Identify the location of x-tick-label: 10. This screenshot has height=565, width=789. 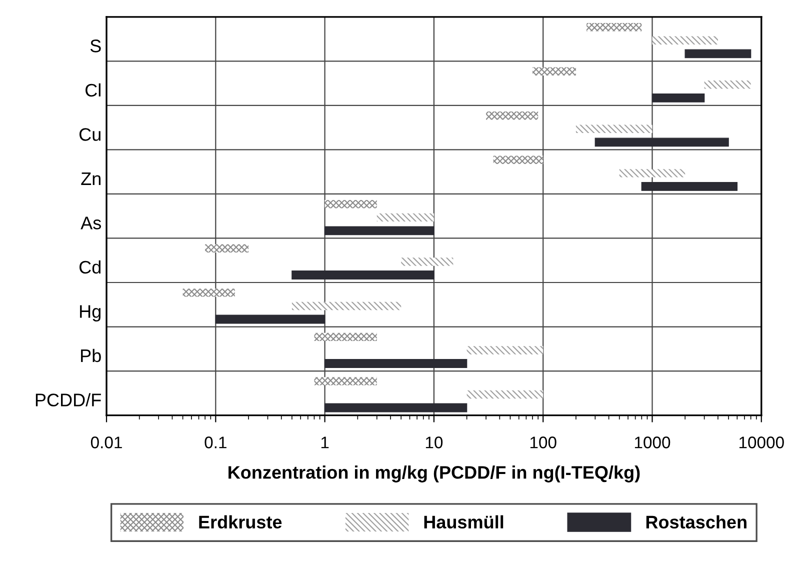
(434, 442).